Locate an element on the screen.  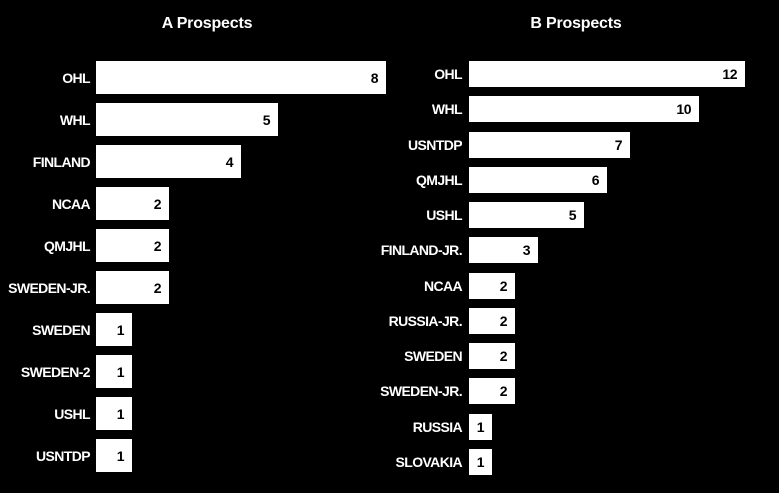
bar-row: USHL 1 is located at coordinates (66, 413).